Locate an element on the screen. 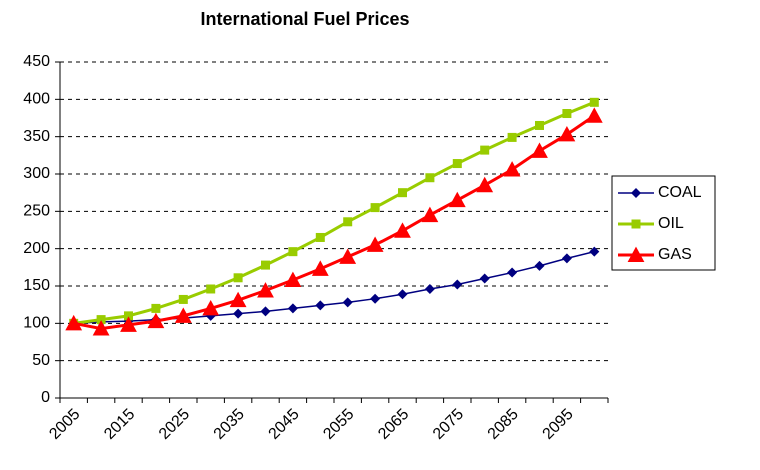 The height and width of the screenshot is (470, 760). x-tick-label: 2035 is located at coordinates (229, 424).